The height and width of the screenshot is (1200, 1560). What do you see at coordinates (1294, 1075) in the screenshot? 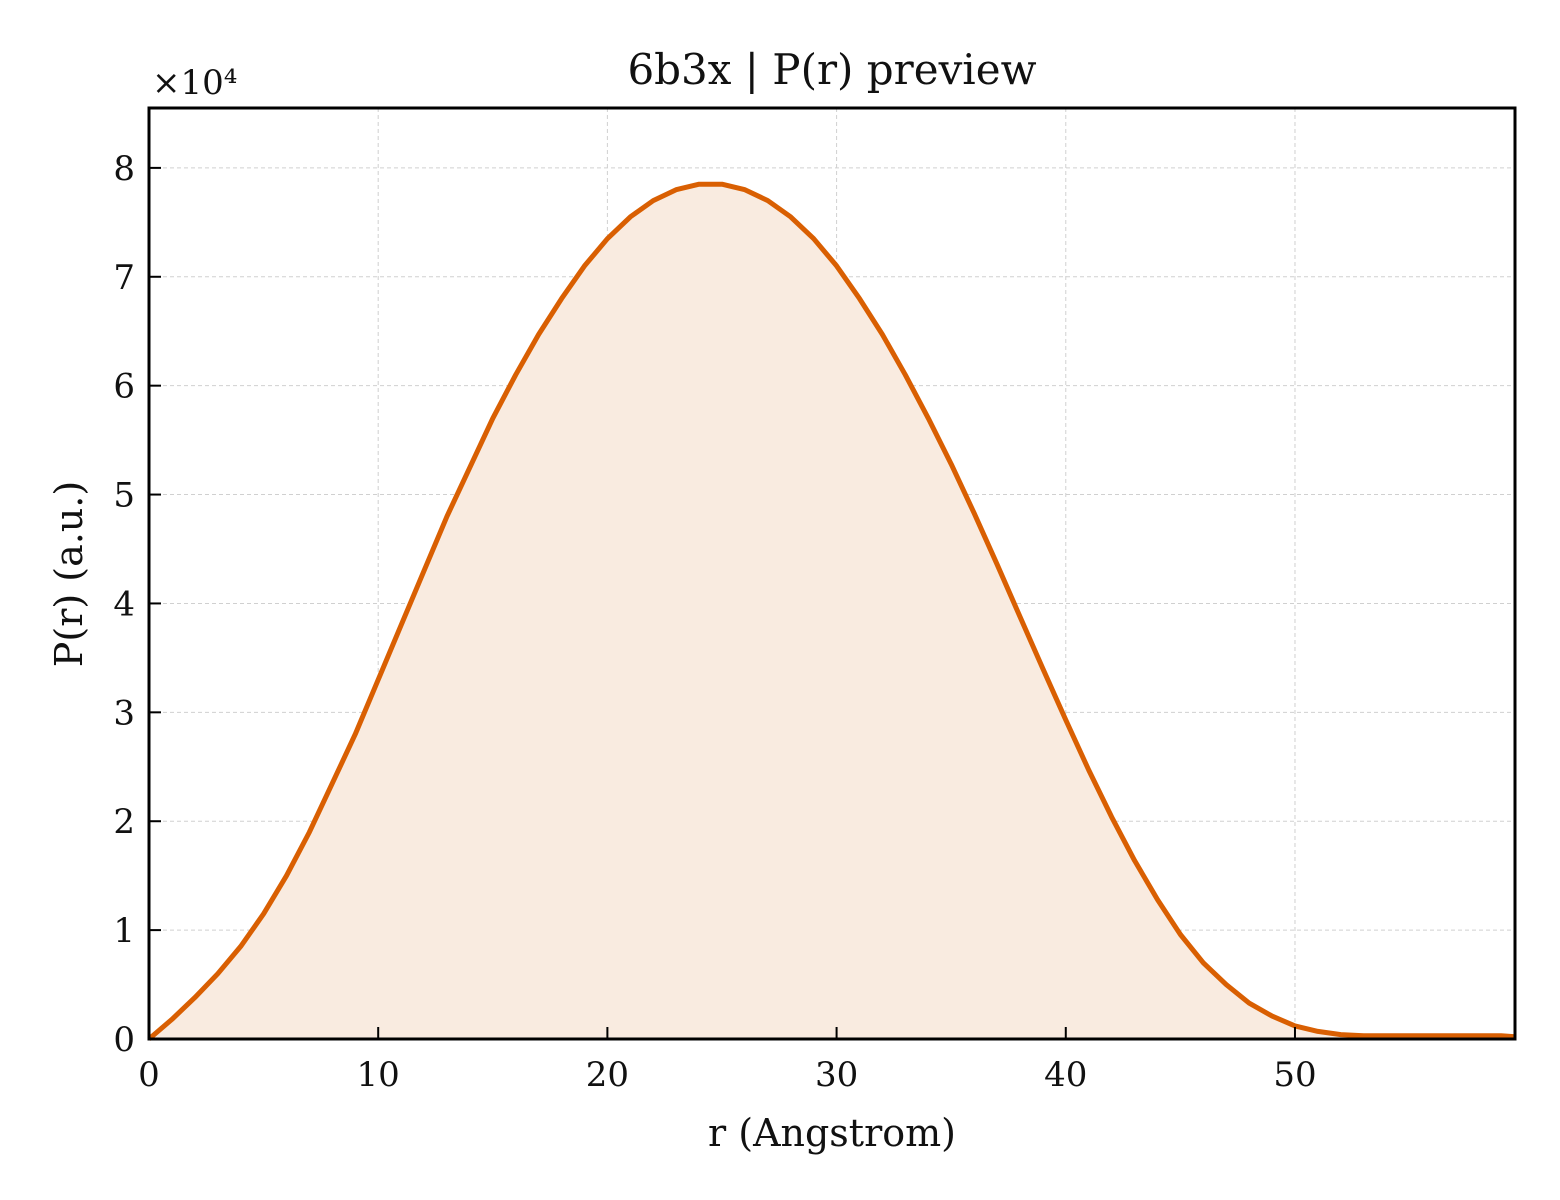
I see `x-tick-label: 50` at bounding box center [1294, 1075].